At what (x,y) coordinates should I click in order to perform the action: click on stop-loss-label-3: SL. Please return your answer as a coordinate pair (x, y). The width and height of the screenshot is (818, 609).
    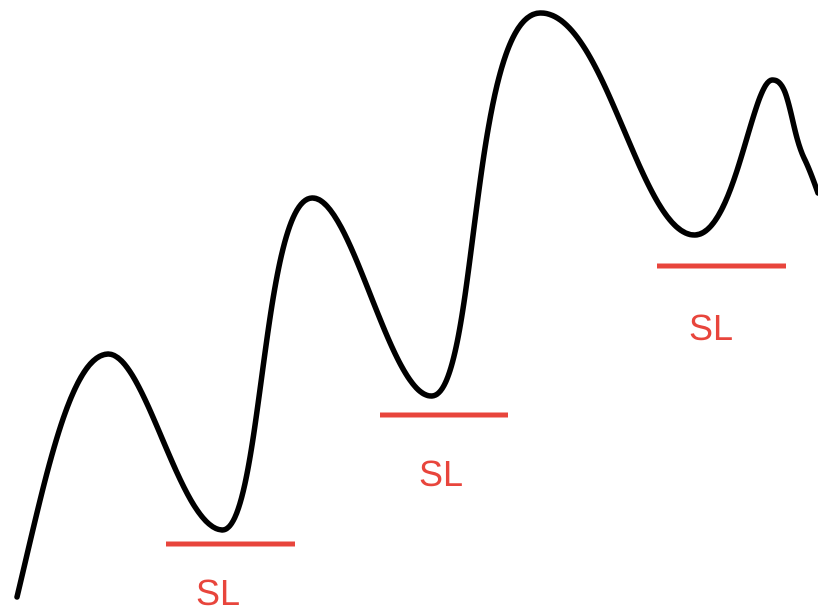
    Looking at the image, I should click on (711, 327).